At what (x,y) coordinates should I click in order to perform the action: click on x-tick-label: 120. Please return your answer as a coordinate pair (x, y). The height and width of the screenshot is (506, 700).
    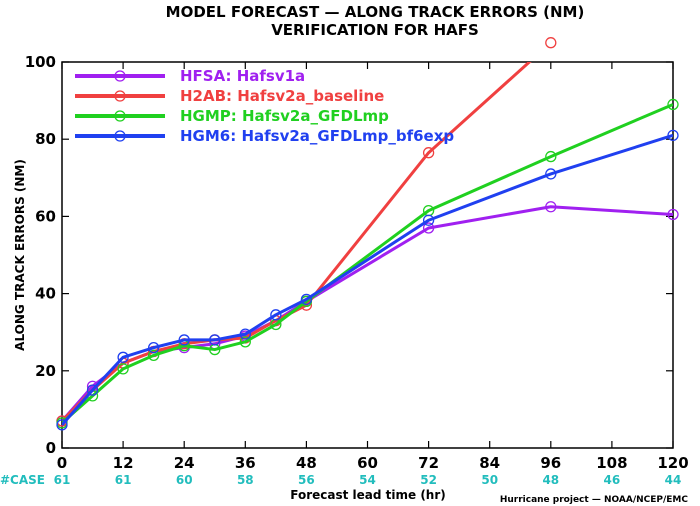
    Looking at the image, I should click on (672, 463).